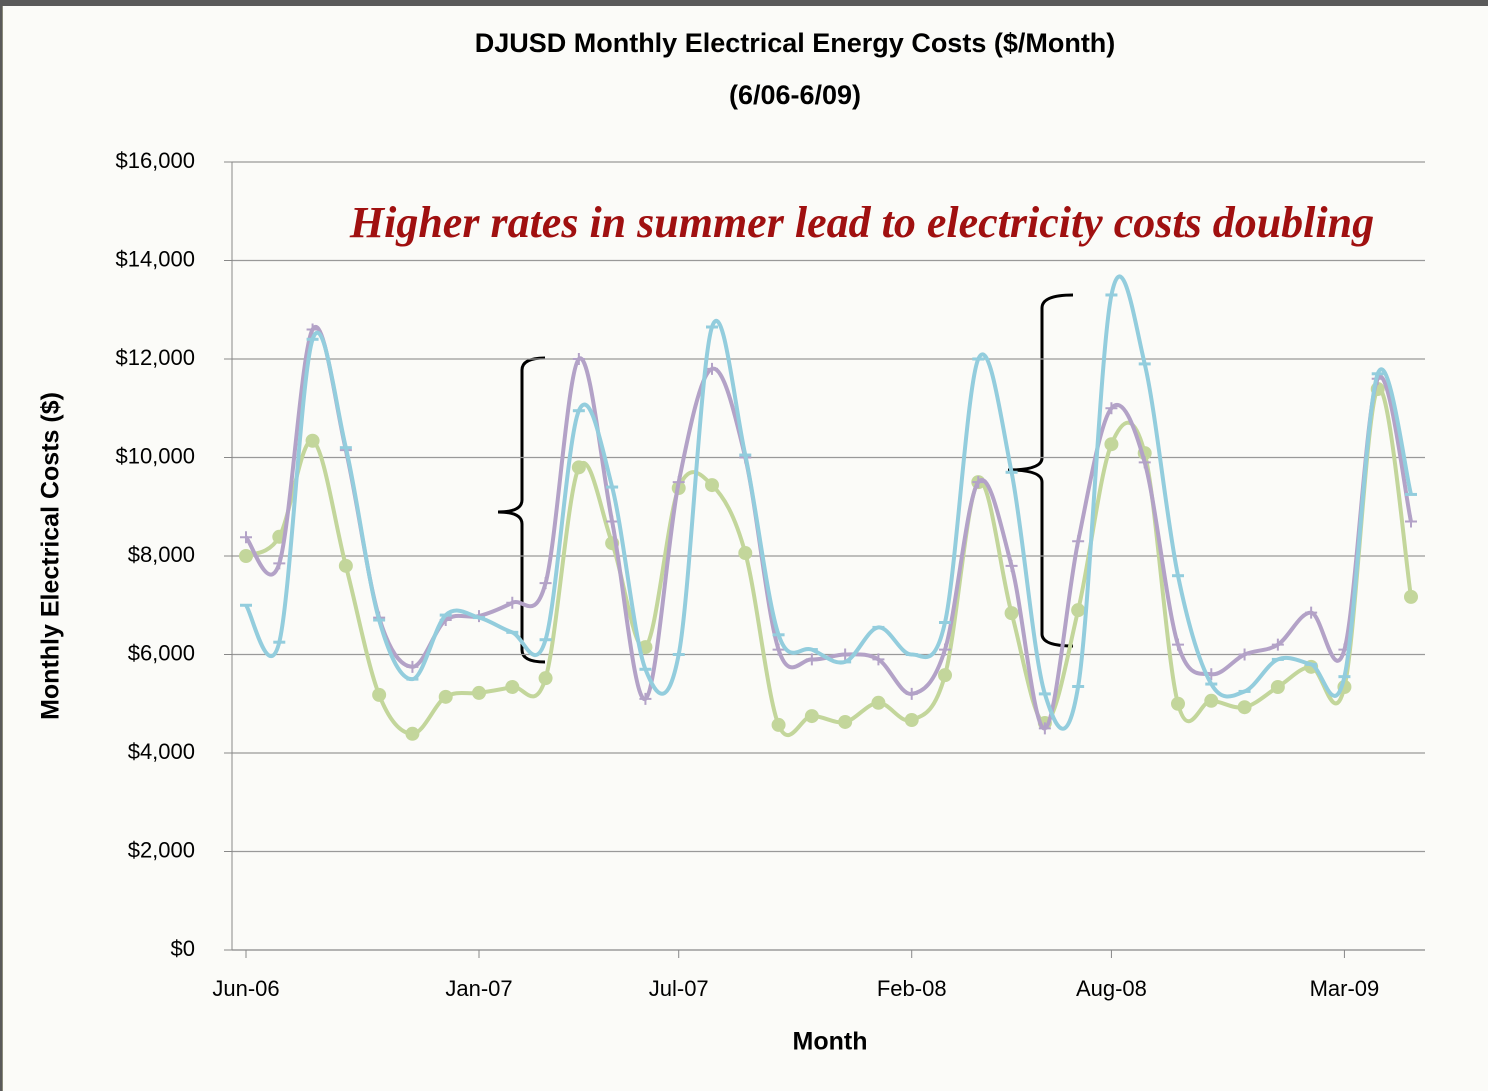 Image resolution: width=1488 pixels, height=1091 pixels. Describe the element at coordinates (1345, 988) in the screenshot. I see `x-tick-label: Mar-09` at that location.